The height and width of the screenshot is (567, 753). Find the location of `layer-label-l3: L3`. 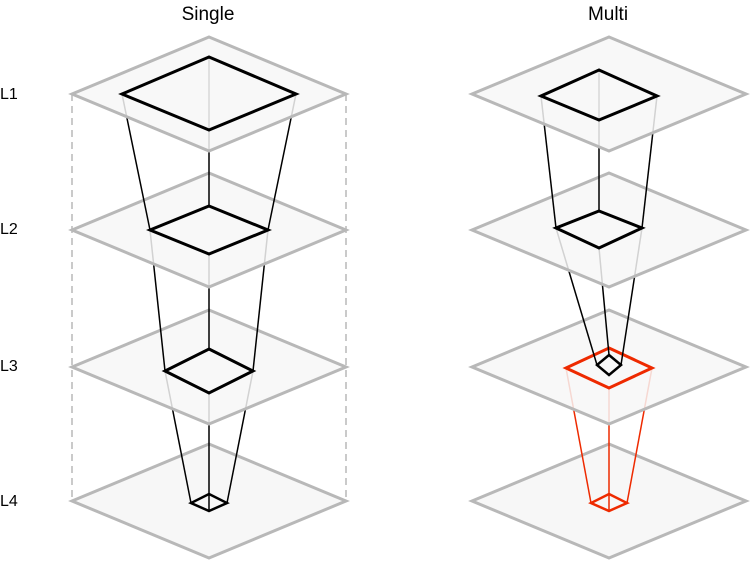

layer-label-l3: L3 is located at coordinates (9, 366).